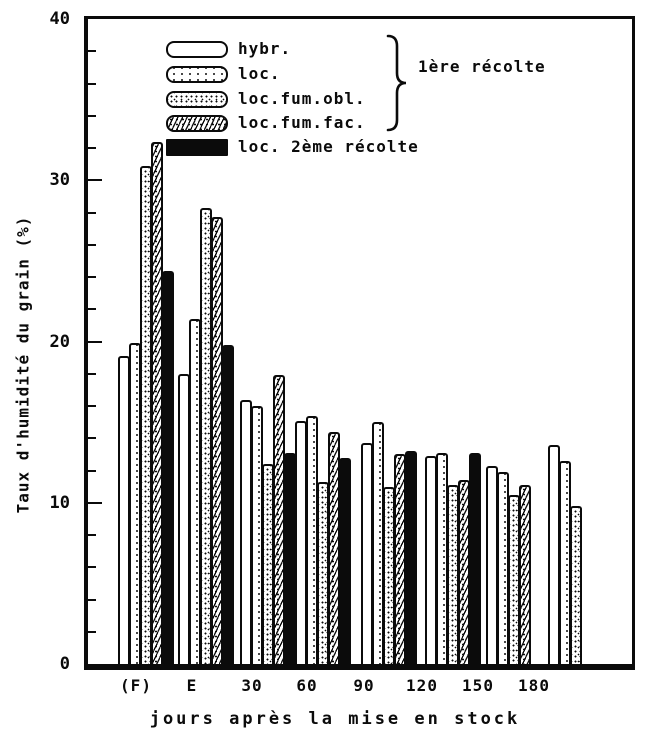 The image size is (661, 741). I want to click on legend-swatch-dots-sparse, so click(197, 74).